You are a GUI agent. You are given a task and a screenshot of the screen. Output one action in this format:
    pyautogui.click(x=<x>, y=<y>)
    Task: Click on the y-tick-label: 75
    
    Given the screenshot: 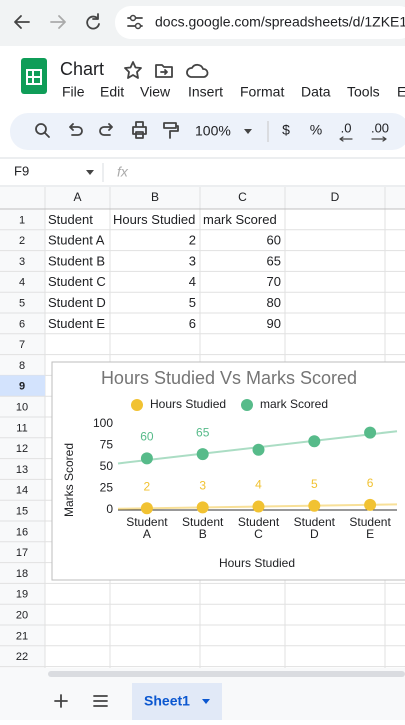 What is the action you would take?
    pyautogui.click(x=107, y=445)
    